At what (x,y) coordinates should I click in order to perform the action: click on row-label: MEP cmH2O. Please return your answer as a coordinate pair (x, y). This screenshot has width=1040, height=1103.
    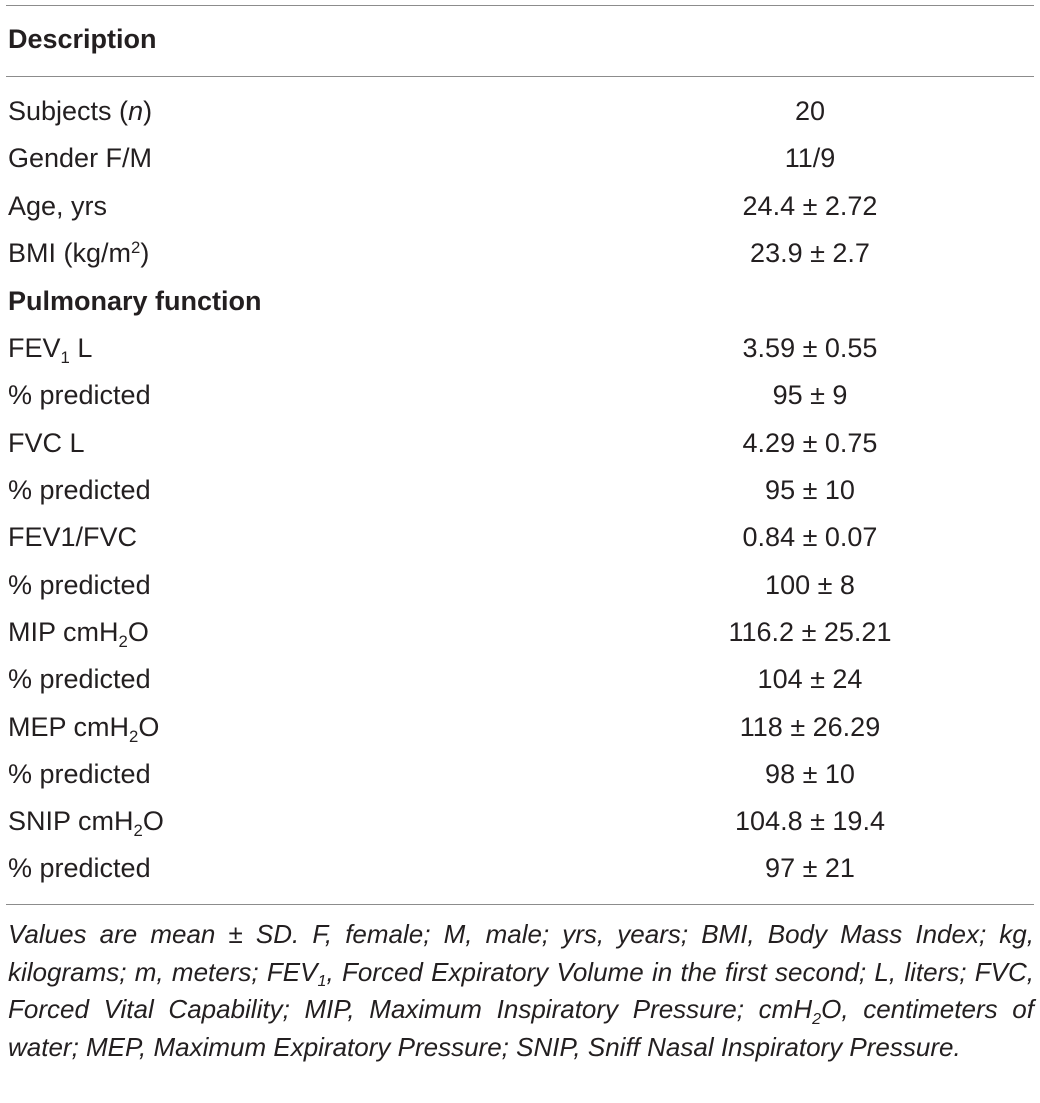
    Looking at the image, I should click on (84, 729).